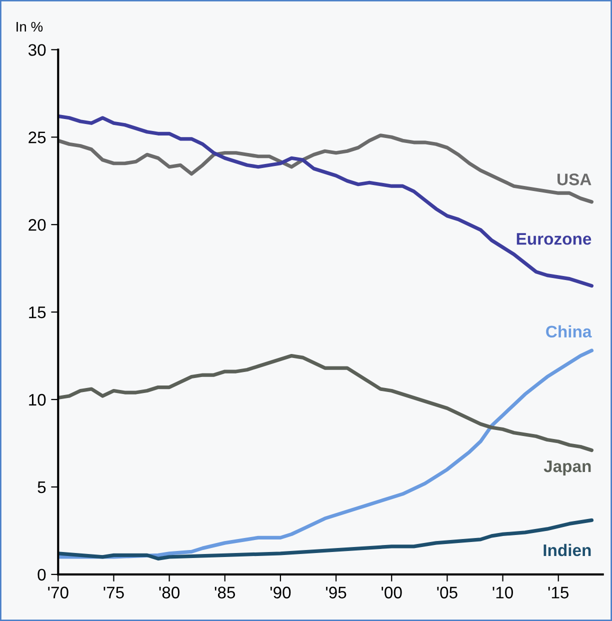 This screenshot has width=612, height=621. What do you see at coordinates (447, 592) in the screenshot?
I see `x-tick-label: '05` at bounding box center [447, 592].